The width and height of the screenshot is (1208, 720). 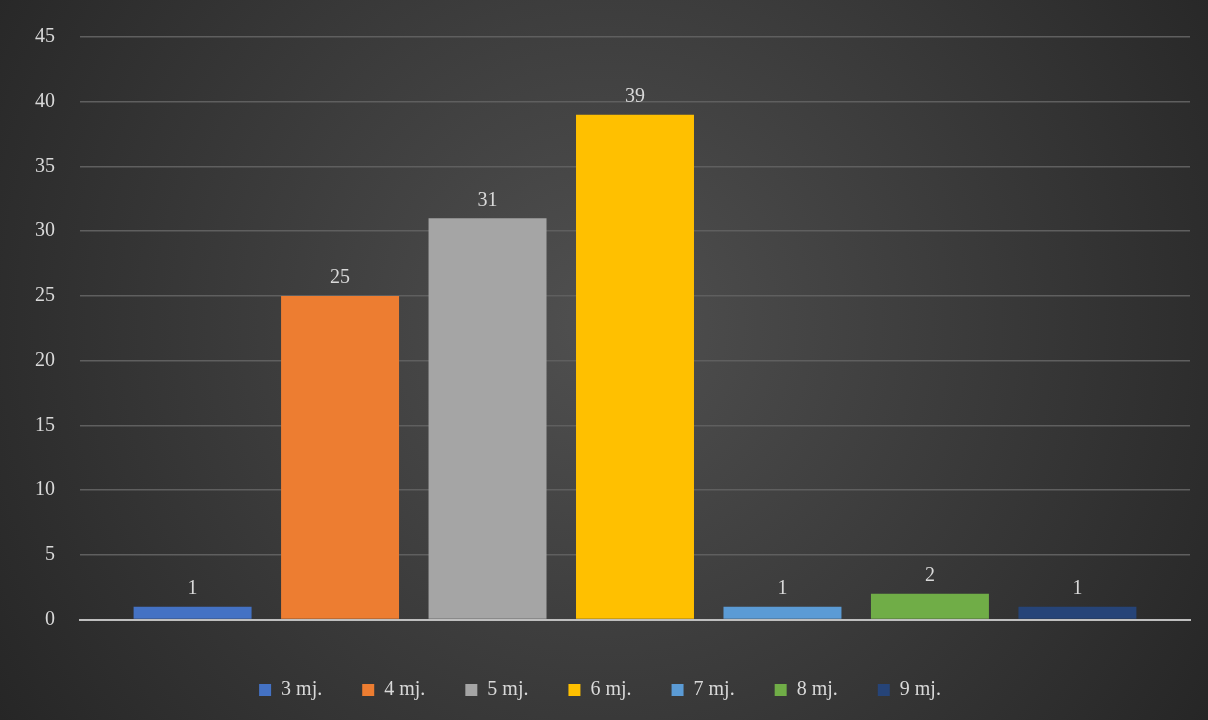 What do you see at coordinates (487, 198) in the screenshot?
I see `data-label: 31` at bounding box center [487, 198].